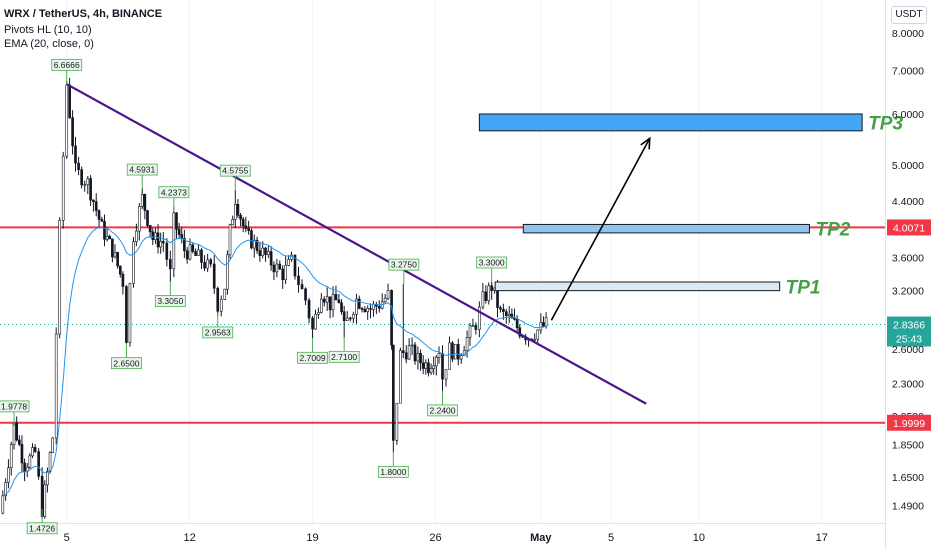  I want to click on currency-button: USDT, so click(909, 15).